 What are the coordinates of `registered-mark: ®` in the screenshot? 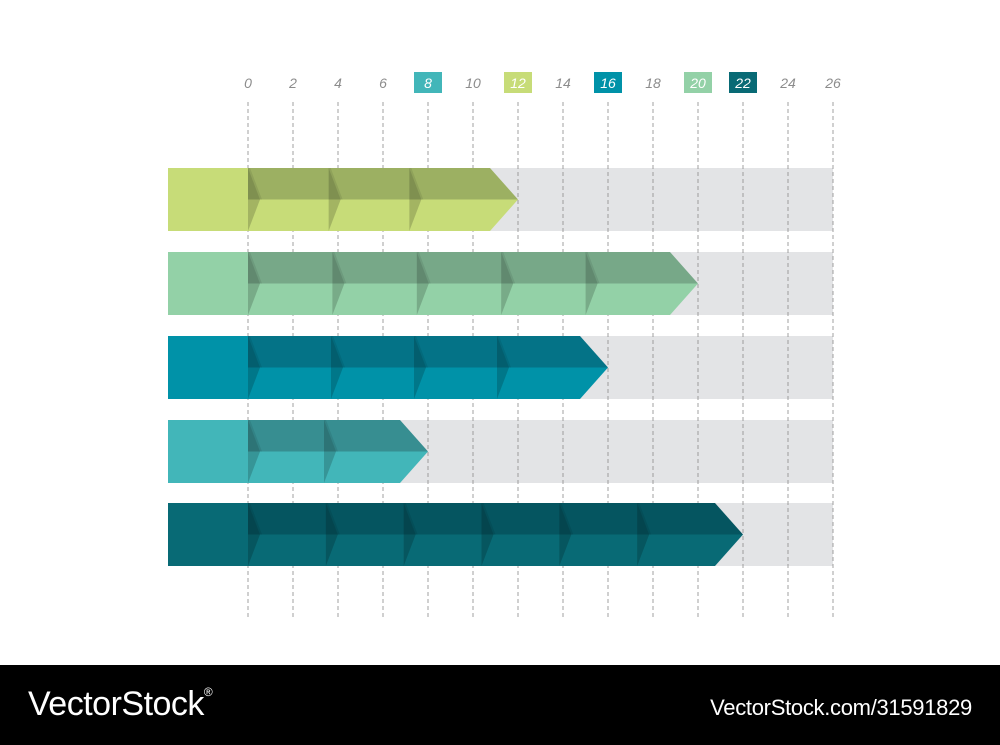 It's located at (208, 692).